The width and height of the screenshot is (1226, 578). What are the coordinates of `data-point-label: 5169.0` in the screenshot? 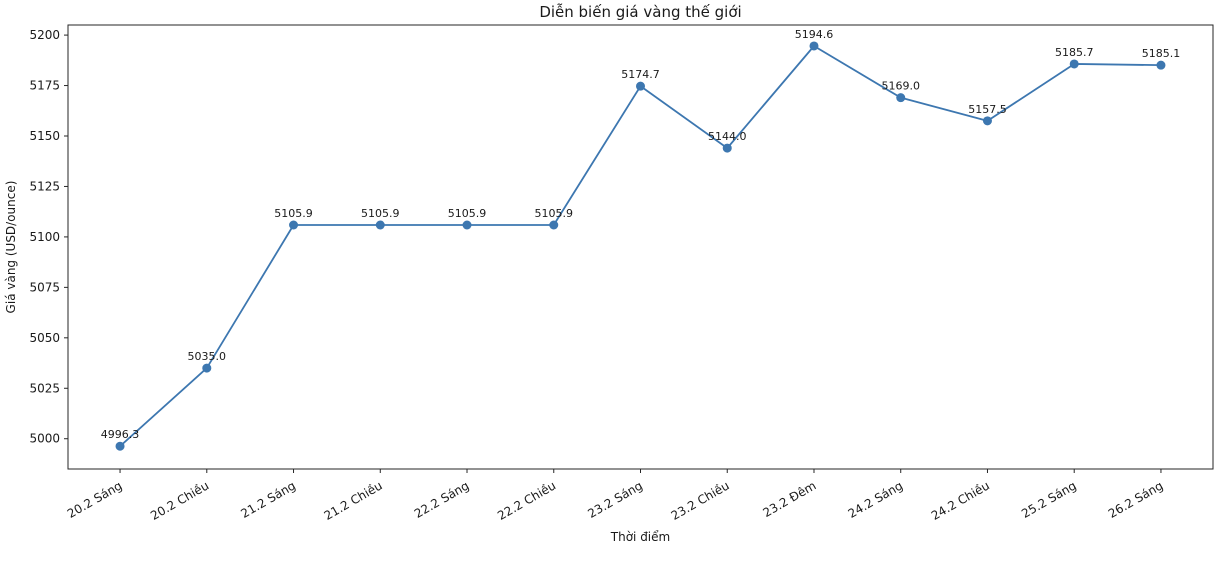 It's located at (900, 86).